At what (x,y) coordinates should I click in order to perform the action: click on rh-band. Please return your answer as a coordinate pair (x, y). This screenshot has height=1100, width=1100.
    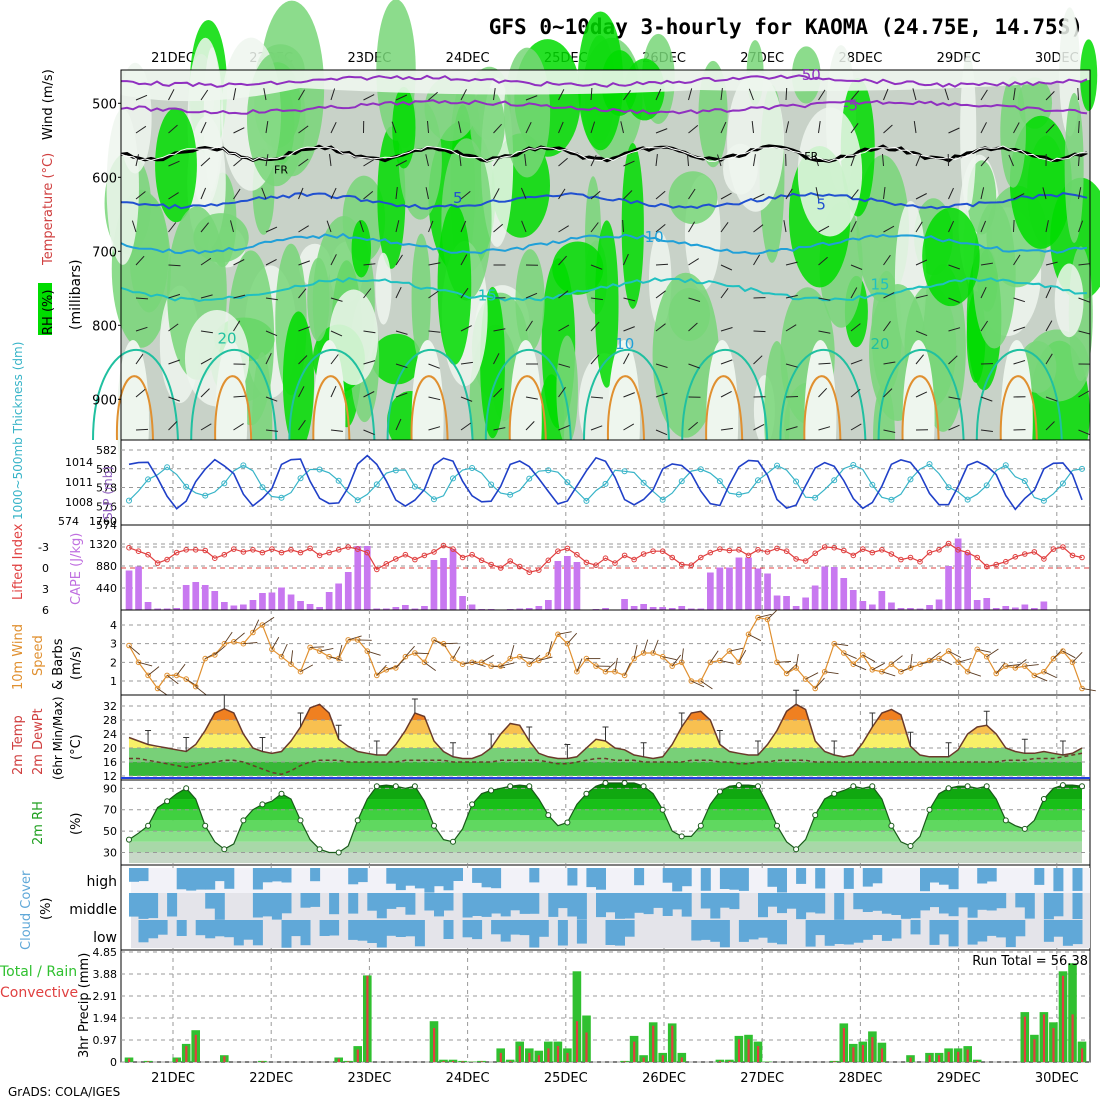
    Looking at the image, I should click on (605, 815).